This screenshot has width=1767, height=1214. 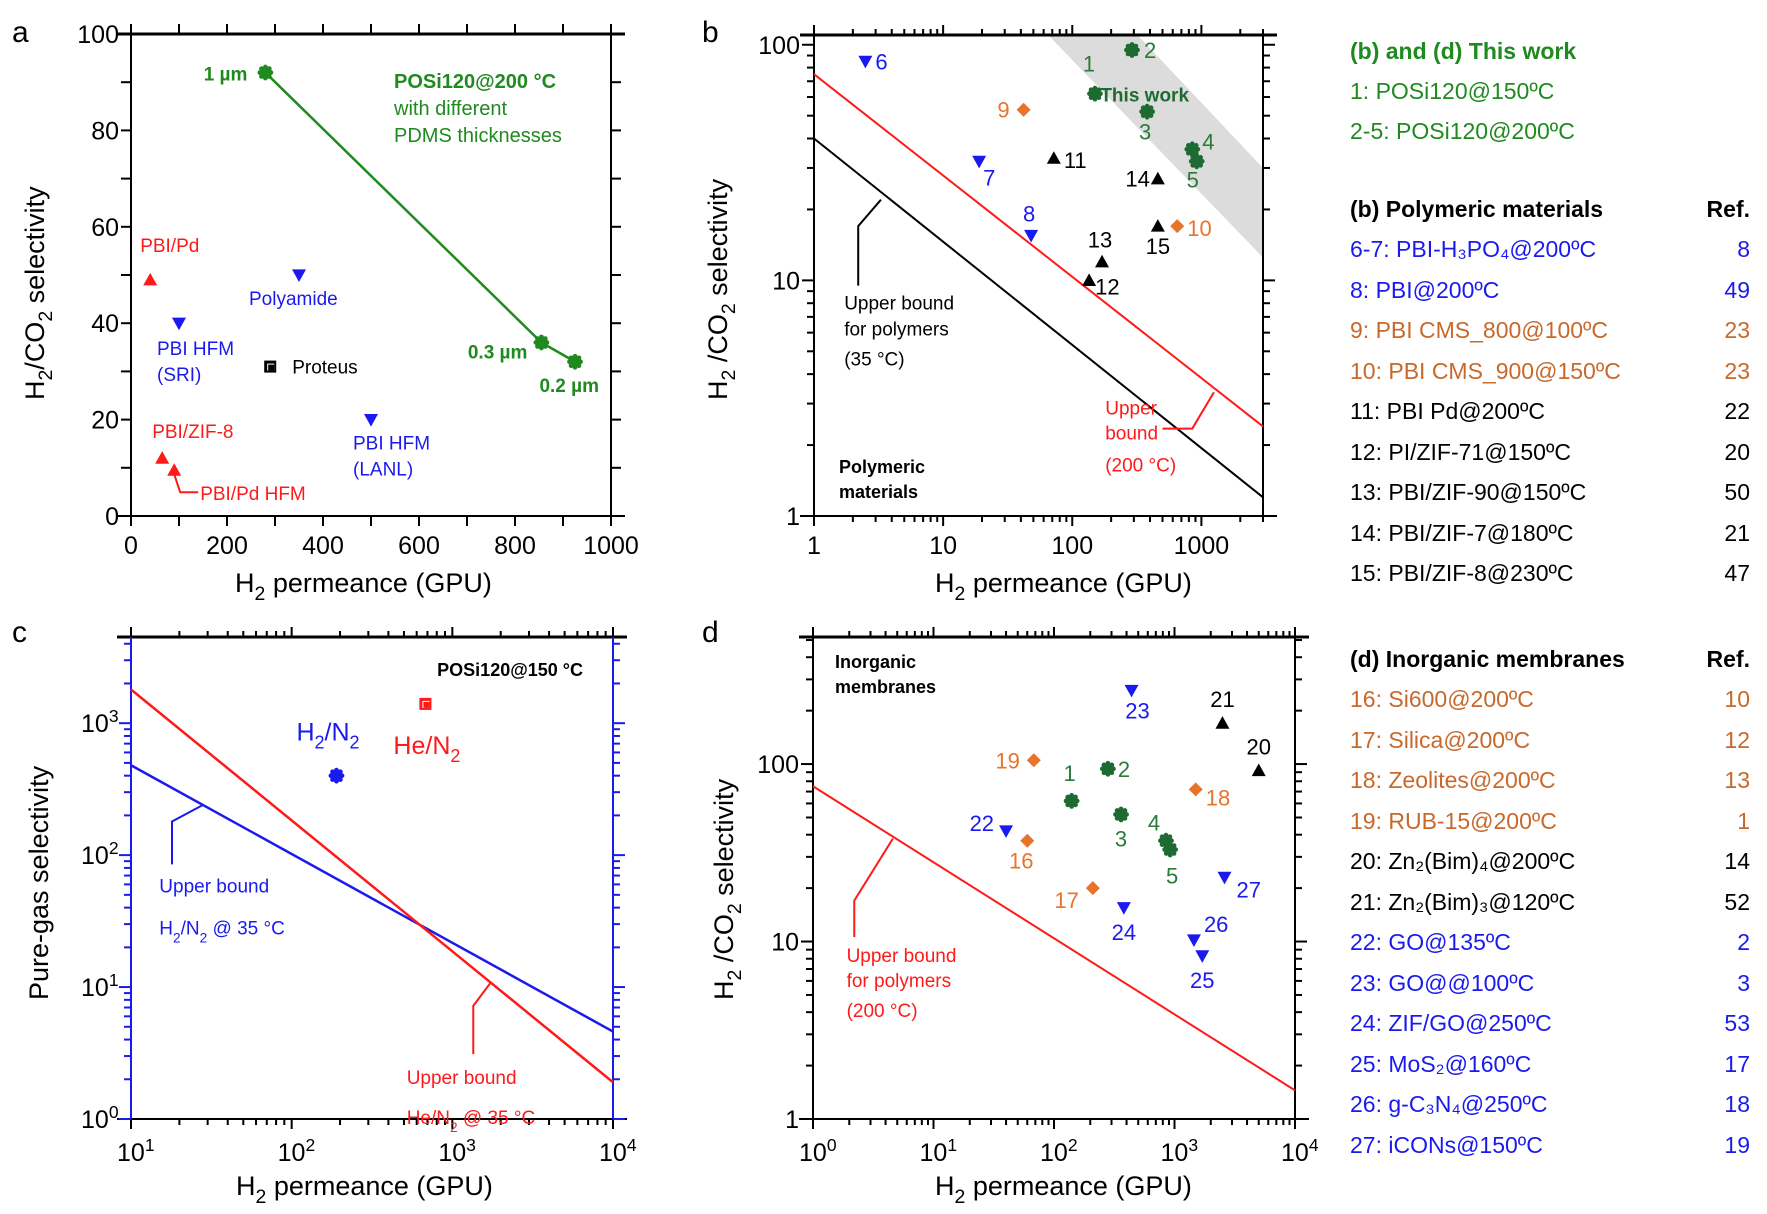 I want to click on panel-d-point-label: 25, so click(x=1202, y=980).